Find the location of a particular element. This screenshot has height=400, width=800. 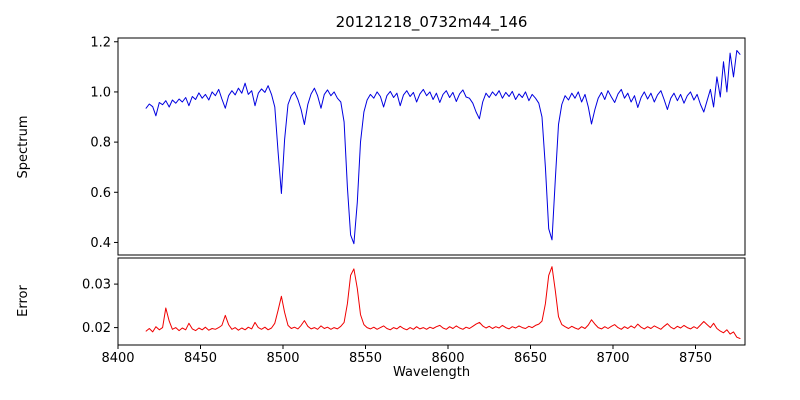

x-tick-label: 8650 is located at coordinates (530, 358).